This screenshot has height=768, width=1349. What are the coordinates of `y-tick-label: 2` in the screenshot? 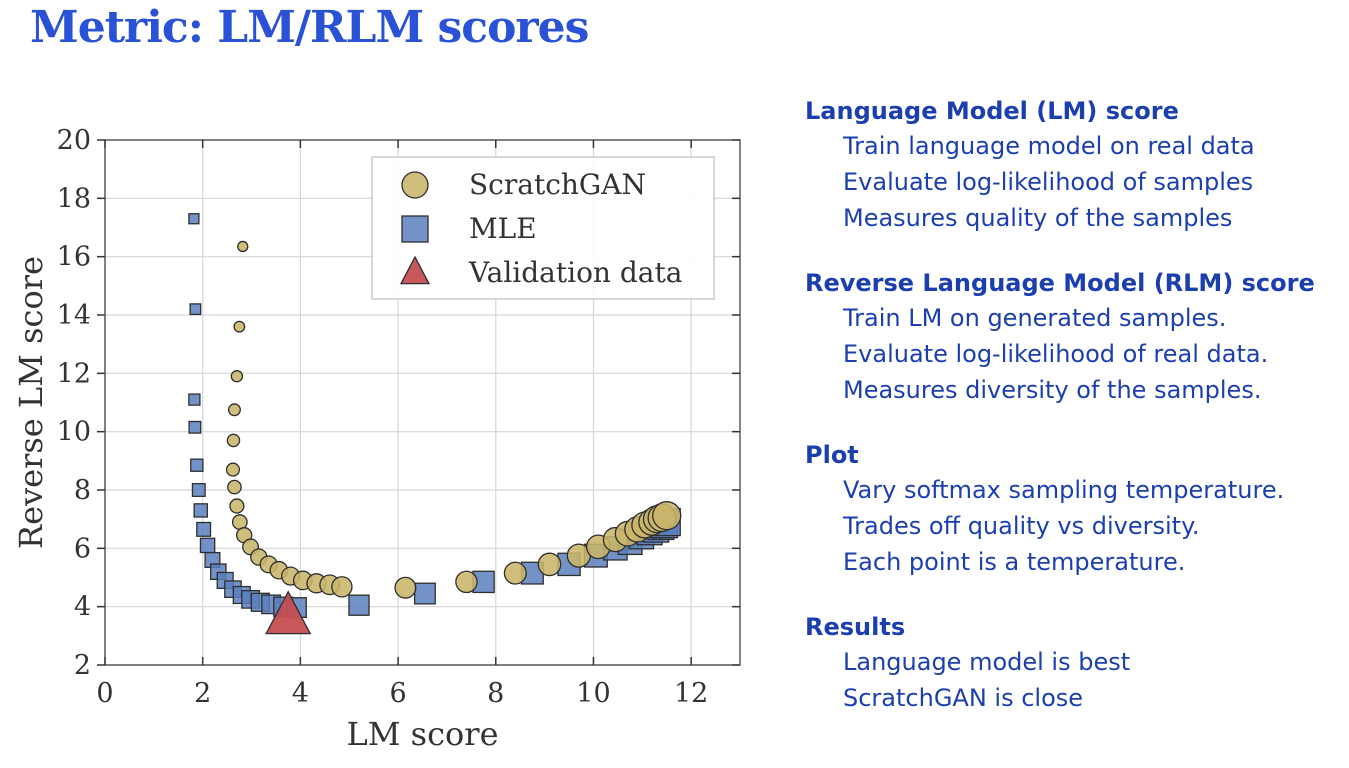 It's located at (82, 665).